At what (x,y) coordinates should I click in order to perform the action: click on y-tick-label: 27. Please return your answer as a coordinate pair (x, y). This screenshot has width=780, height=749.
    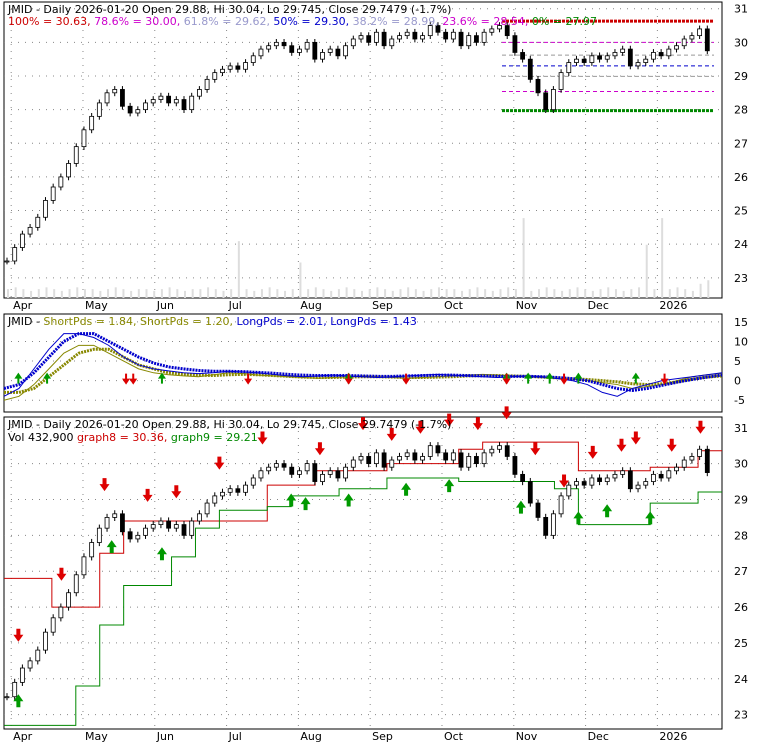
    Looking at the image, I should click on (741, 571).